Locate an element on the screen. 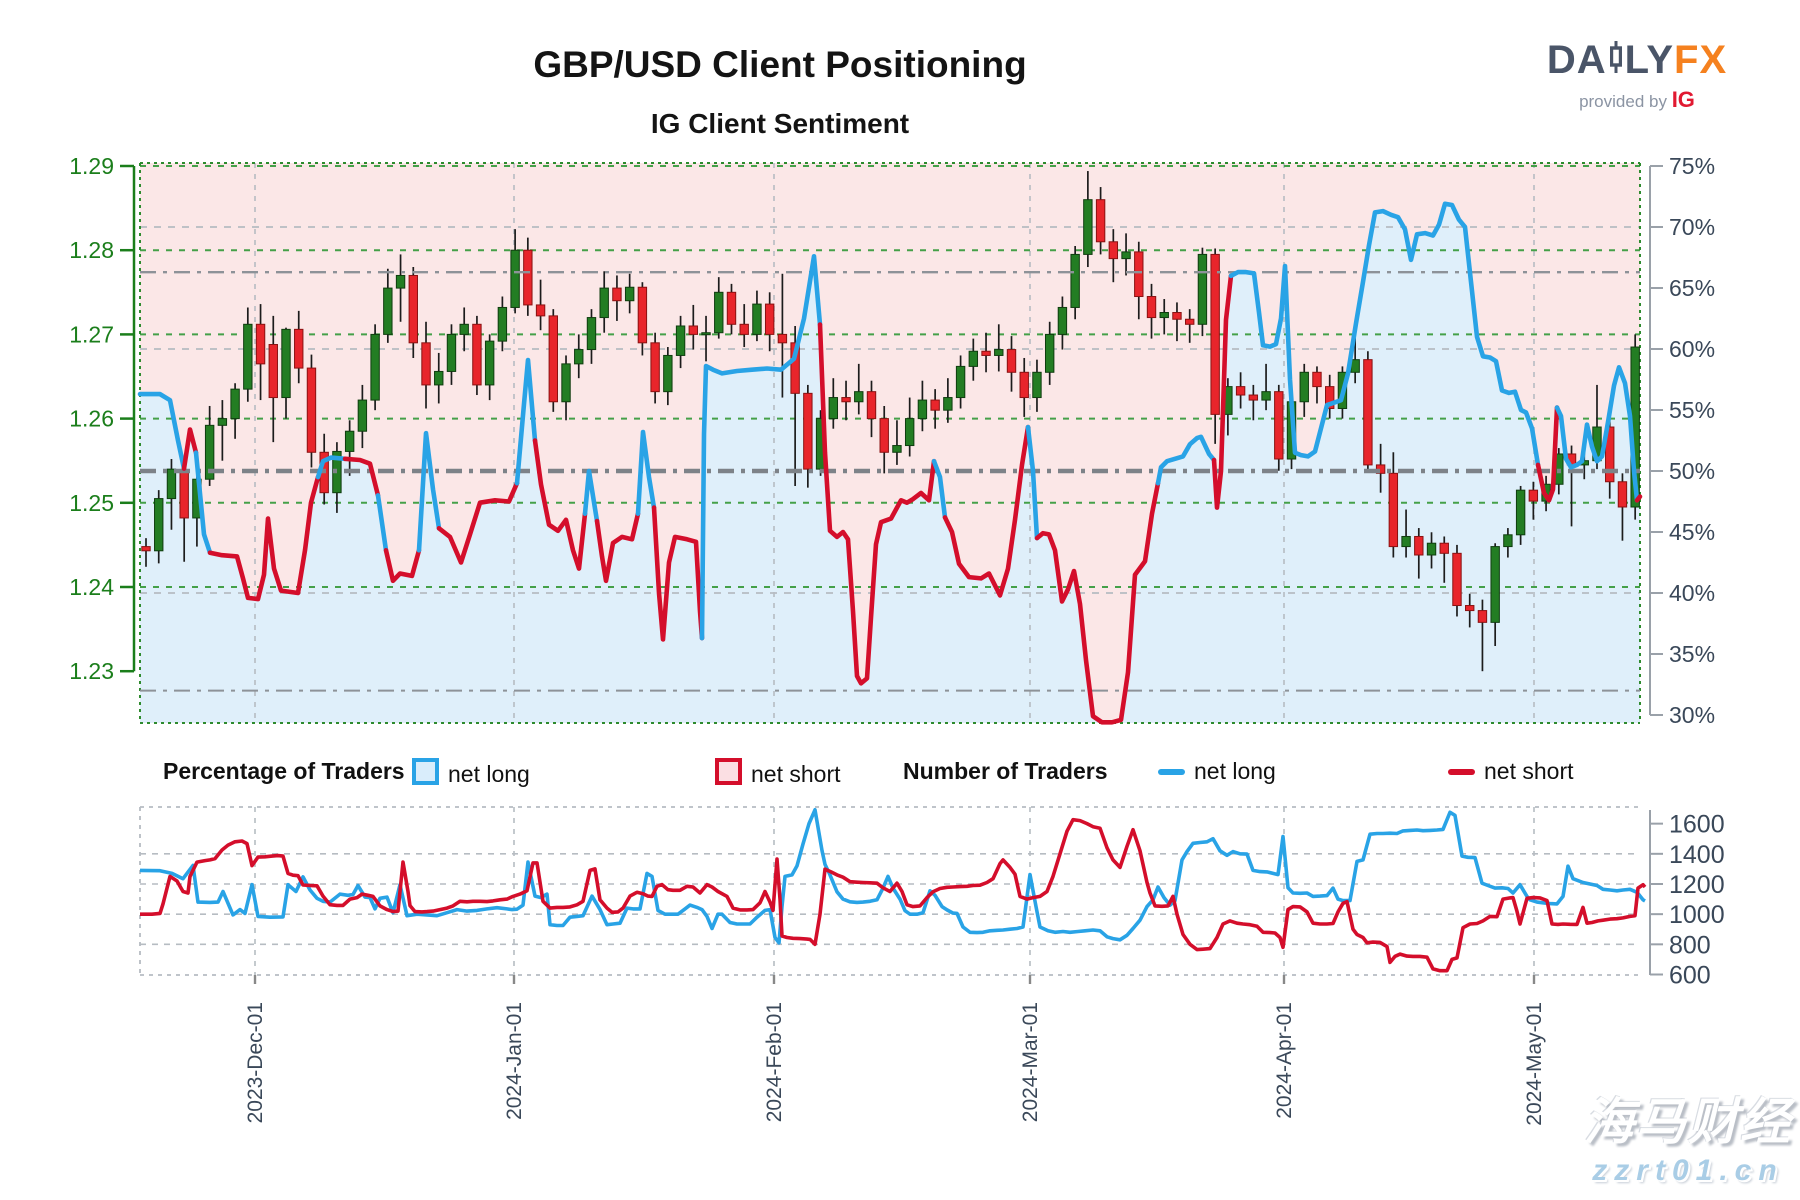 The image size is (1800, 1200). legend-pct-net-long: net long is located at coordinates (471, 773).